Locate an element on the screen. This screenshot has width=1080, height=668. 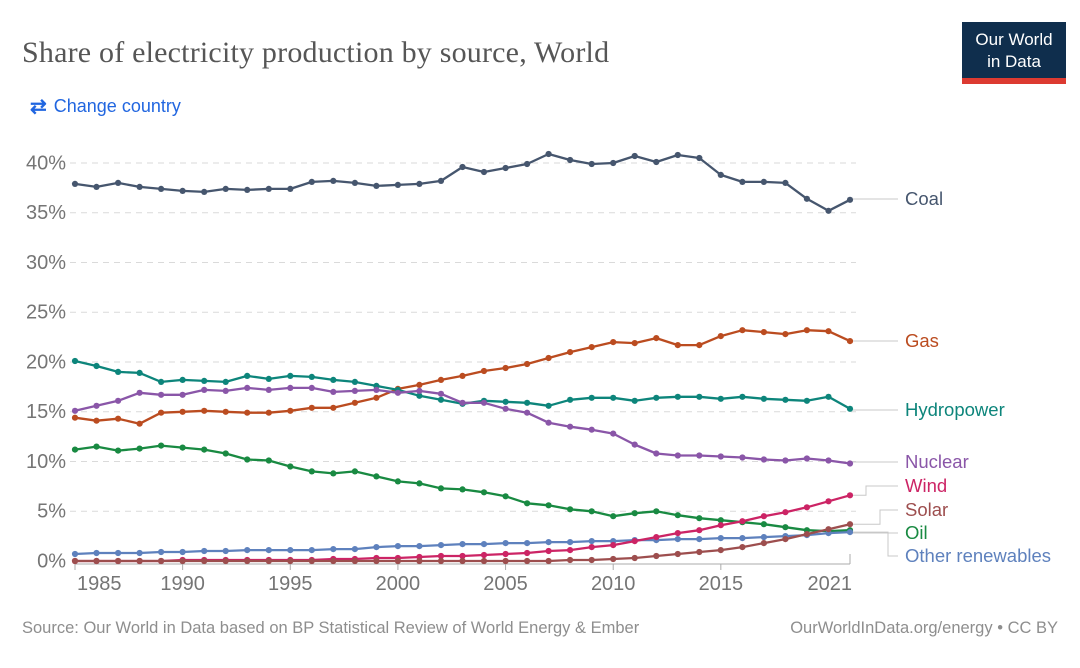
legend-label-coal: Coal is located at coordinates (924, 198).